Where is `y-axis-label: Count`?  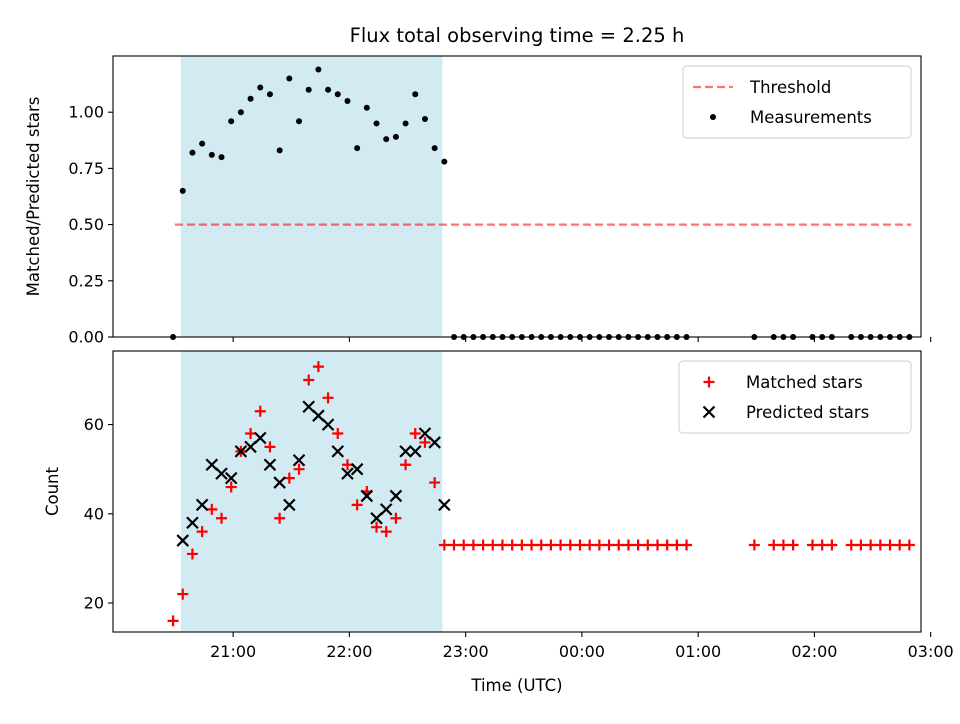 y-axis-label: Count is located at coordinates (52, 491).